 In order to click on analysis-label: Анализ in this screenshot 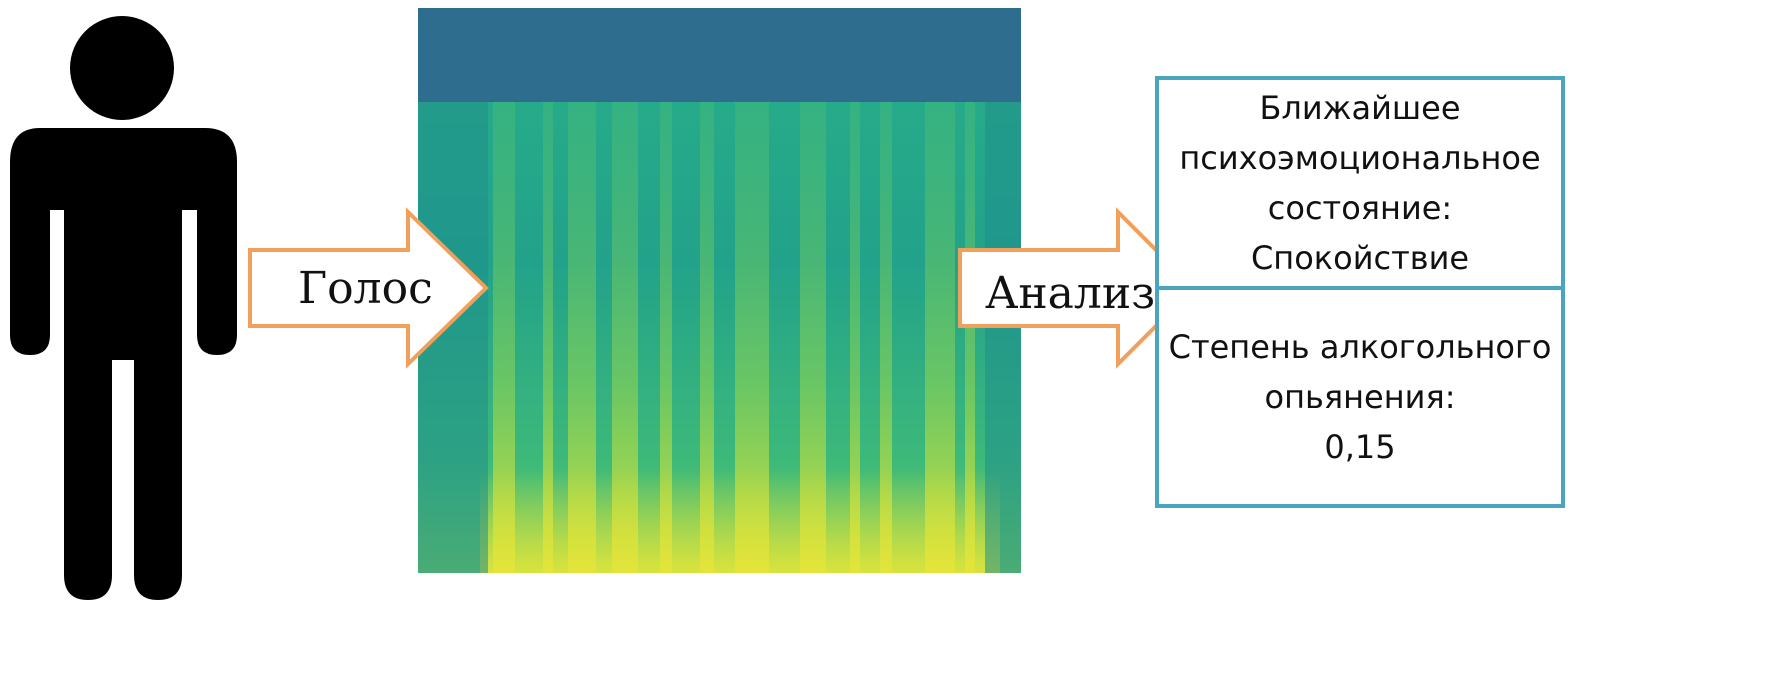, I will do `click(1070, 293)`.